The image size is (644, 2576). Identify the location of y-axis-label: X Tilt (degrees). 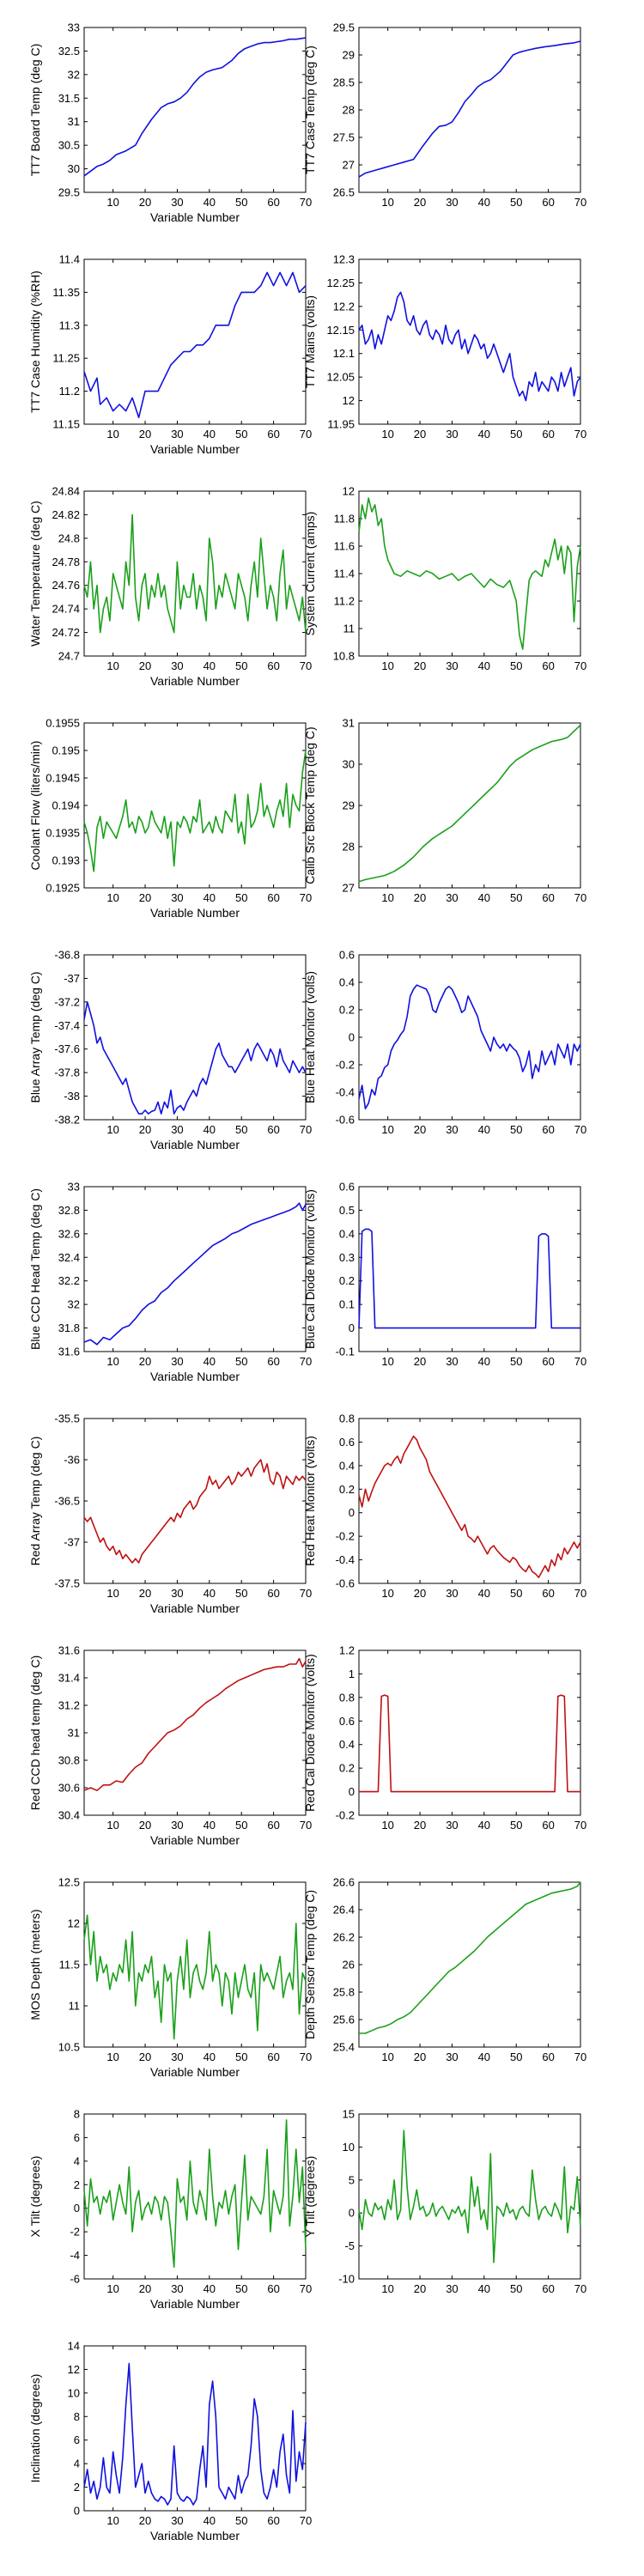
(35, 2197).